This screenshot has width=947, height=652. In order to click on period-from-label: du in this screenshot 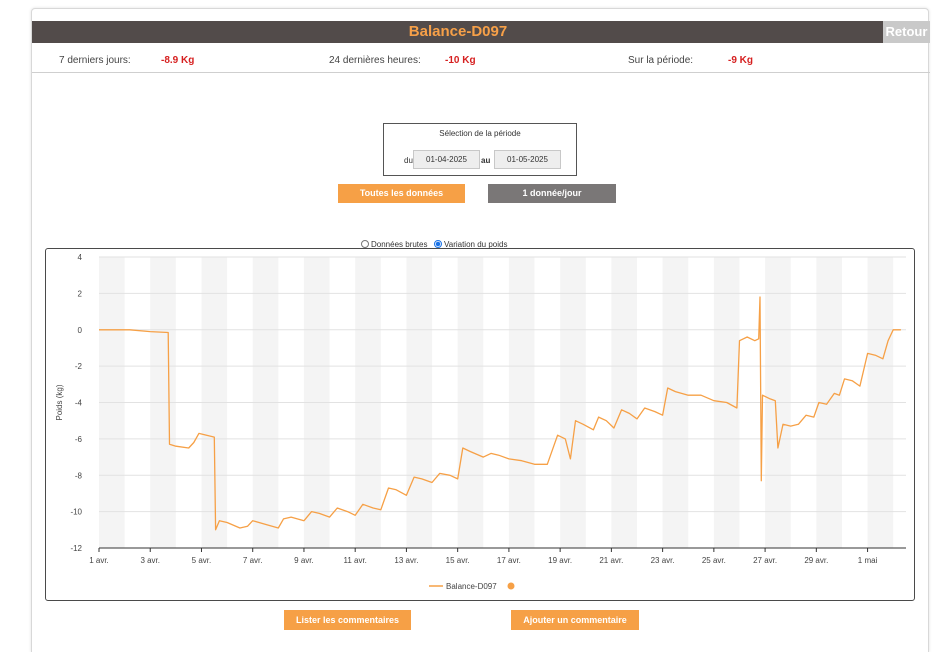, I will do `click(408, 160)`.